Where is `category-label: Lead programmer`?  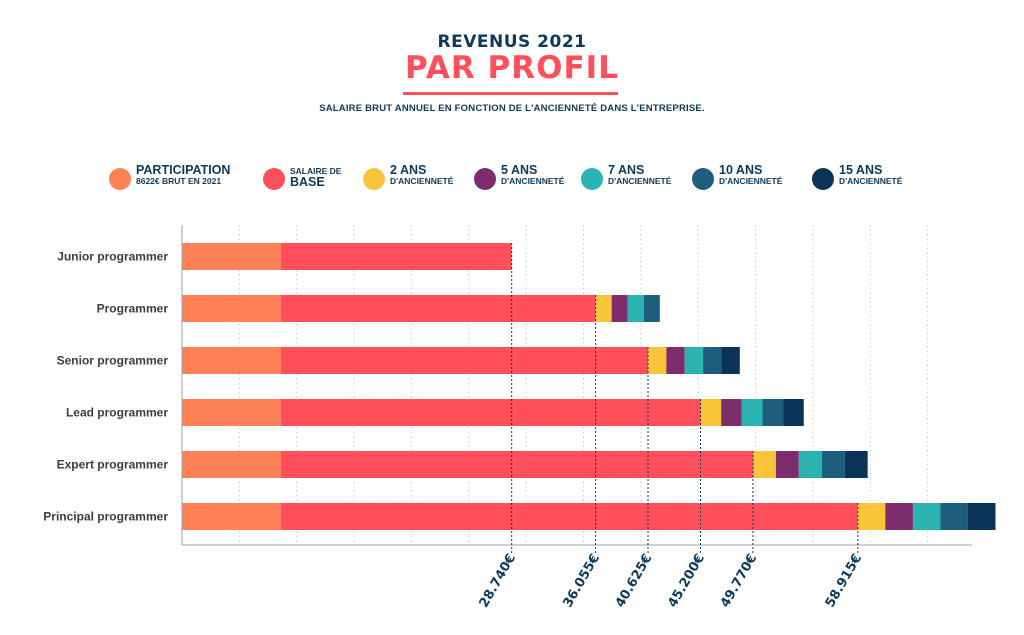
category-label: Lead programmer is located at coordinates (117, 413).